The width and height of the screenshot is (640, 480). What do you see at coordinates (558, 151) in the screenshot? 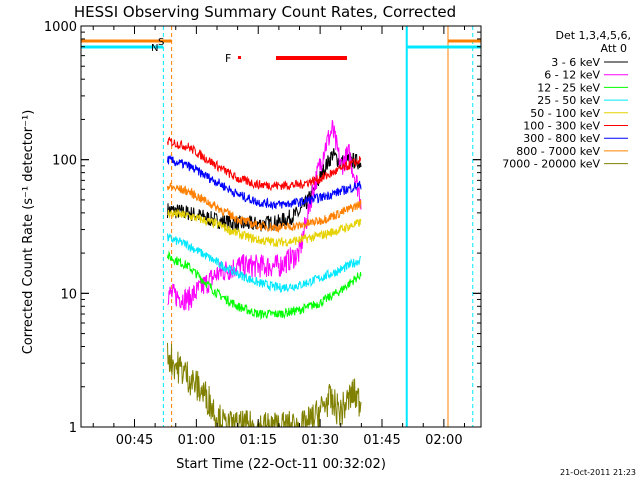
I see `legend-label-7: 800 - 7000 keV` at bounding box center [558, 151].